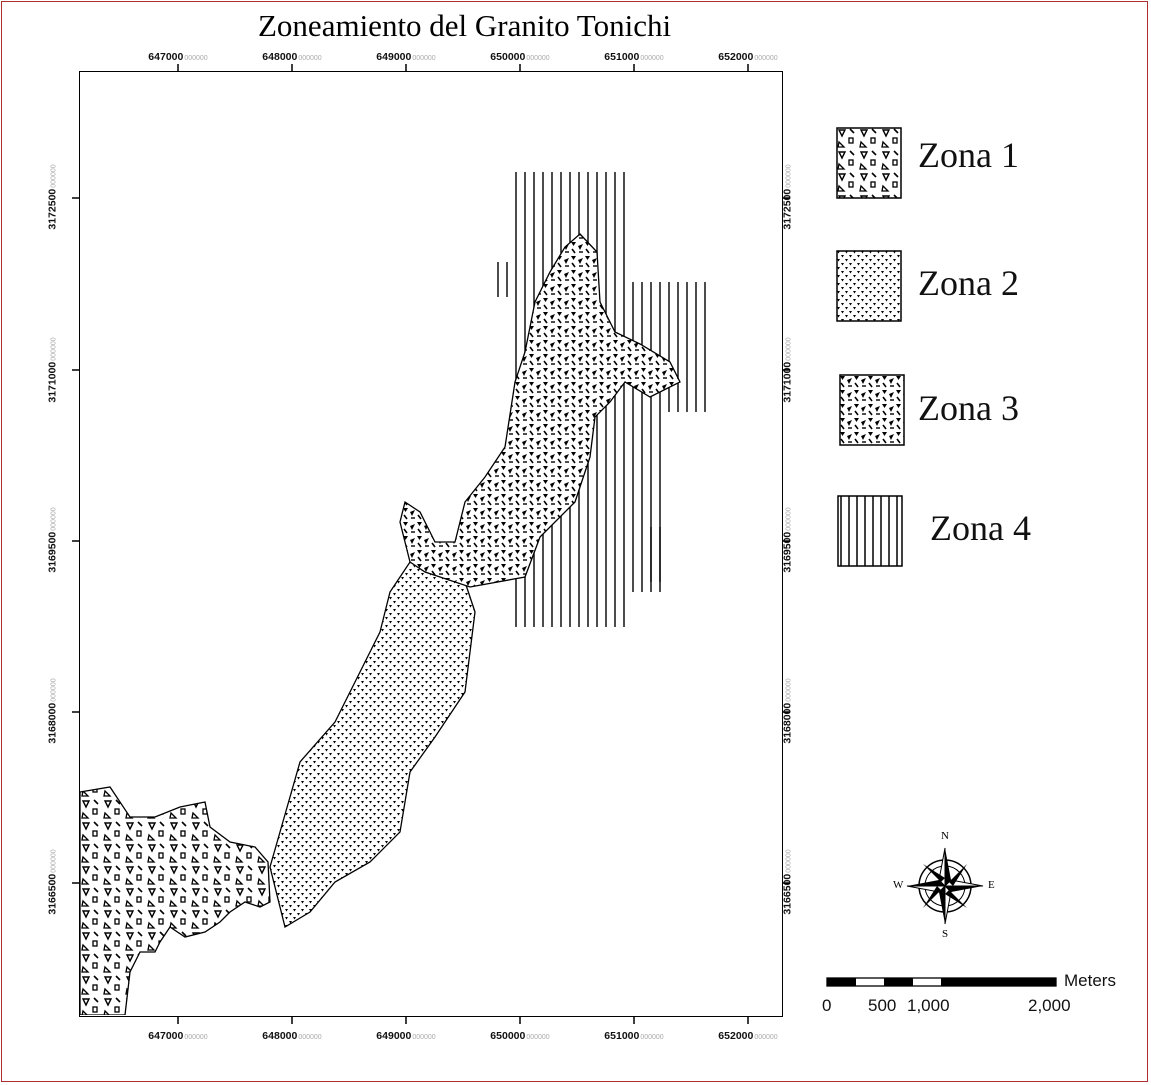 The image size is (1151, 1085). I want to click on x-tick-bottom: 650000000000, so click(520, 1036).